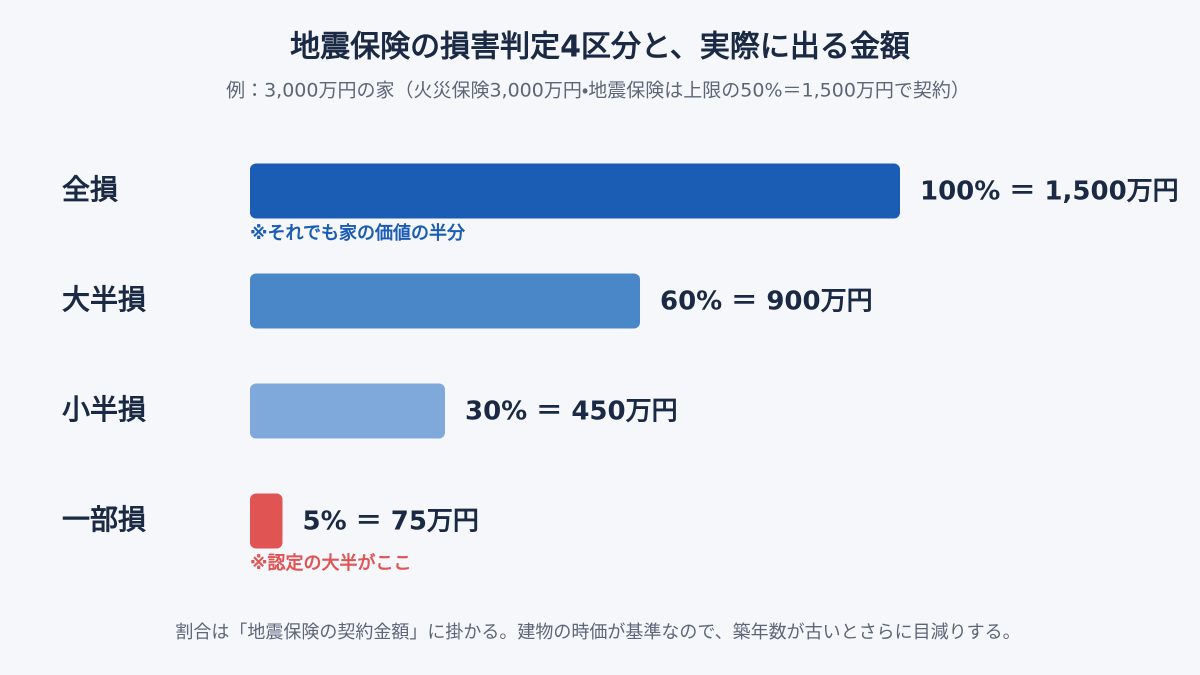  What do you see at coordinates (358, 233) in the screenshot?
I see `note: ※それでも家の価値の半分` at bounding box center [358, 233].